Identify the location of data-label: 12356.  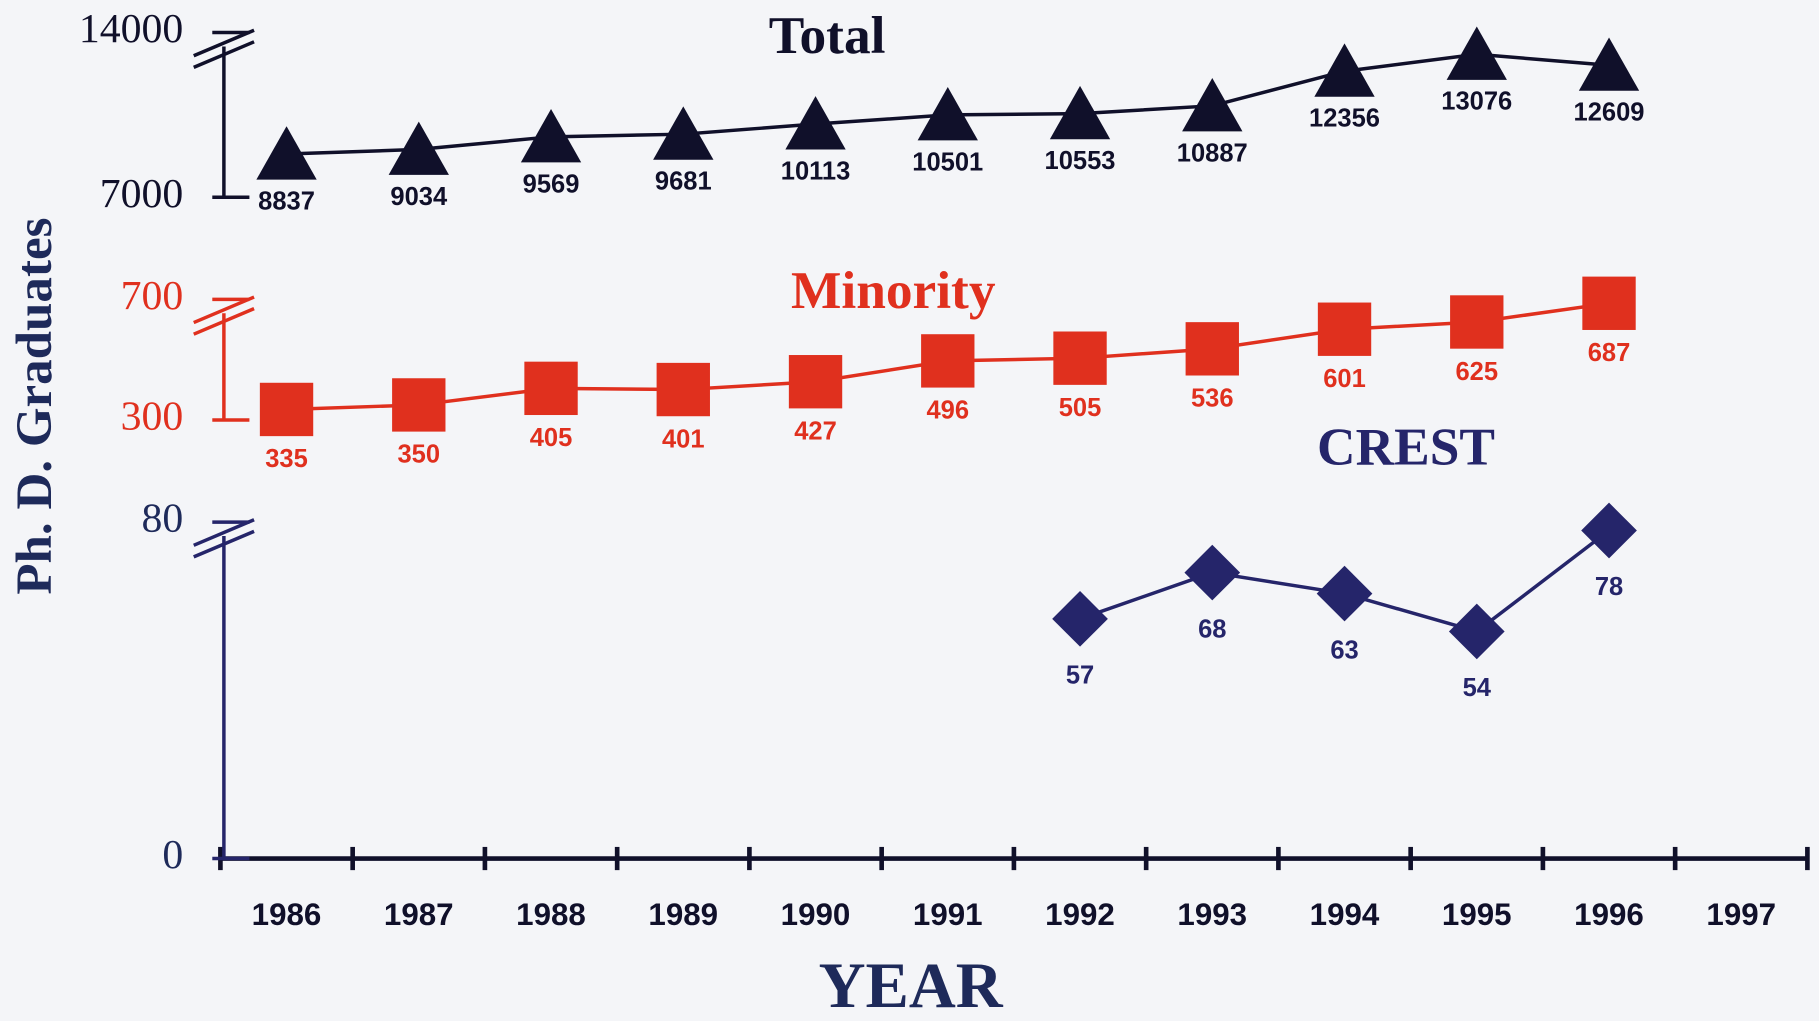
(1344, 119).